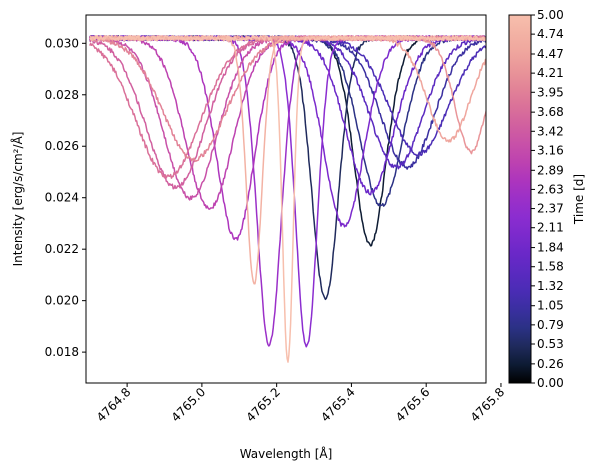  I want to click on y-axis-ticks: 0.018 0.020 0.022 0.024 0.026 0.028 0.030, so click(65, 197).